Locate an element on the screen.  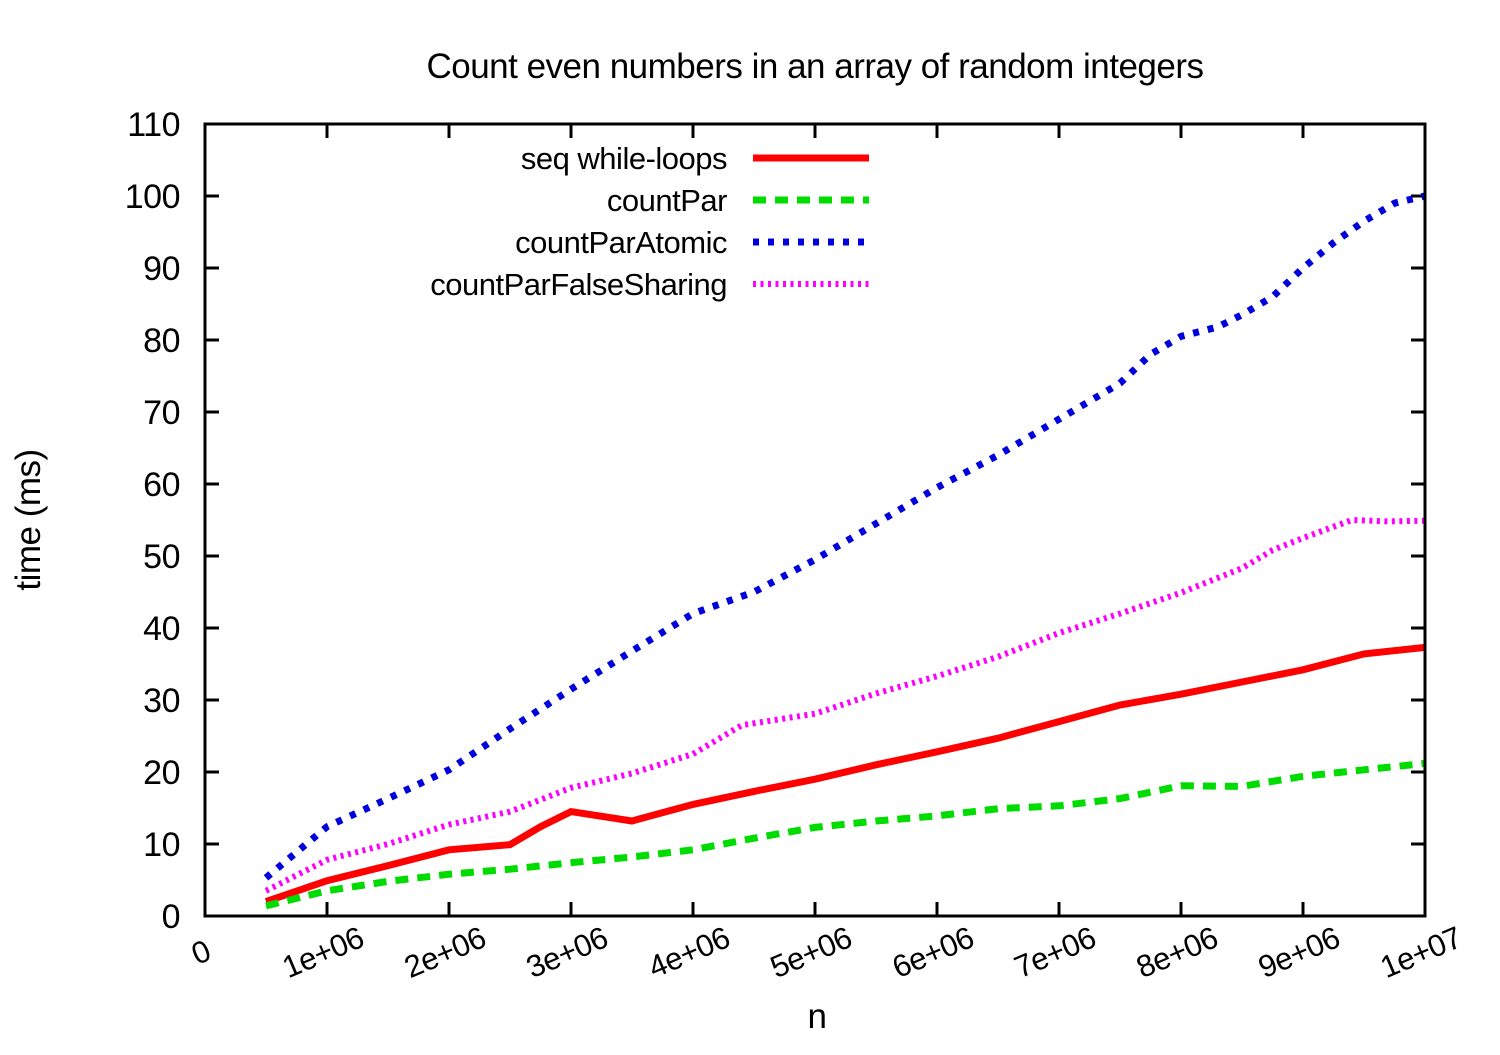
x-tick-label: 3e+06 is located at coordinates (567, 952).